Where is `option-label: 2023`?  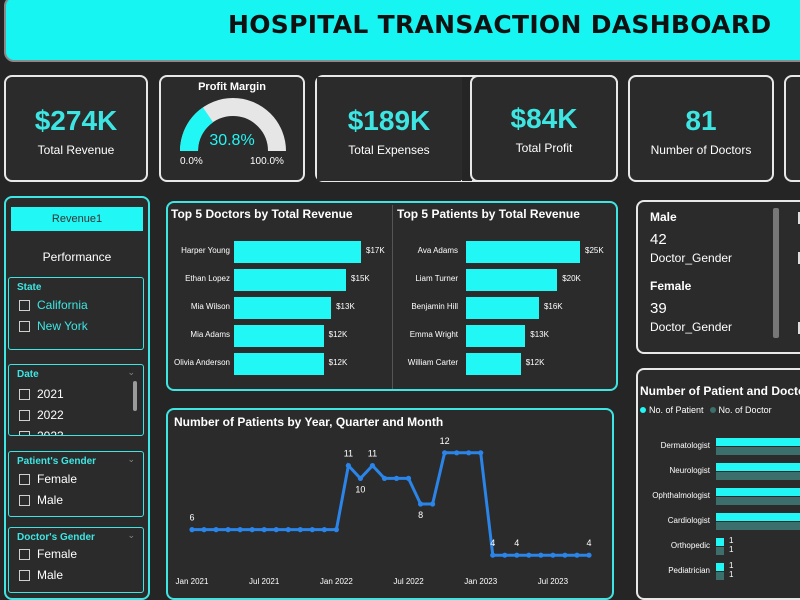
option-label: 2023 is located at coordinates (50, 432).